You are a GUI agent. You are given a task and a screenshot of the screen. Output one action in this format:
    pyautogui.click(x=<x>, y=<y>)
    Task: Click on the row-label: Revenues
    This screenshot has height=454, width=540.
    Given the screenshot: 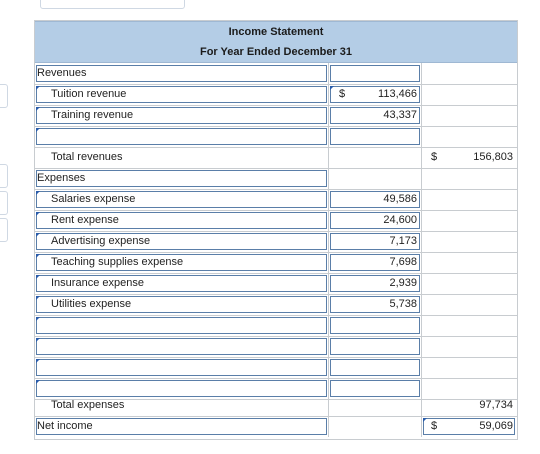 What is the action you would take?
    pyautogui.click(x=62, y=73)
    